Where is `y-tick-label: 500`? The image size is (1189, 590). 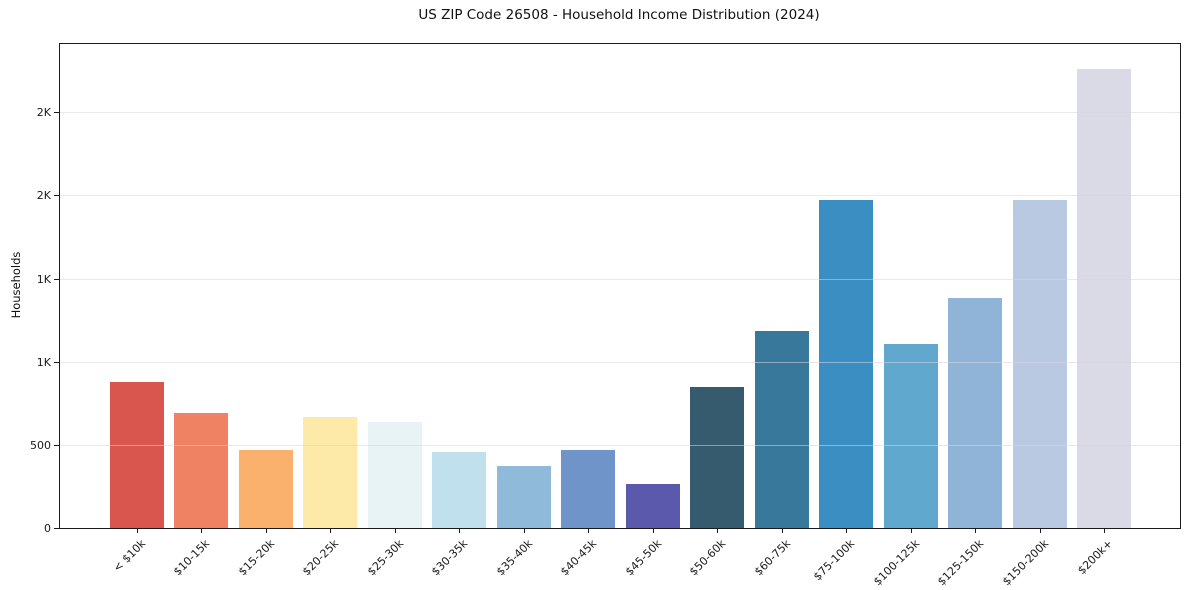 y-tick-label: 500 is located at coordinates (40, 445).